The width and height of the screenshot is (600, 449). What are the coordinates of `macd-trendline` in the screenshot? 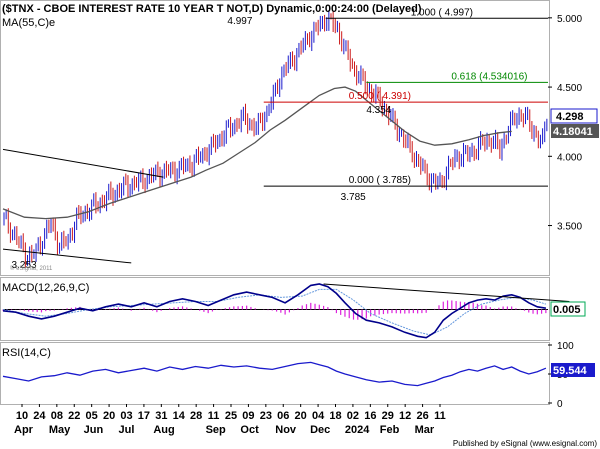 It's located at (446, 292).